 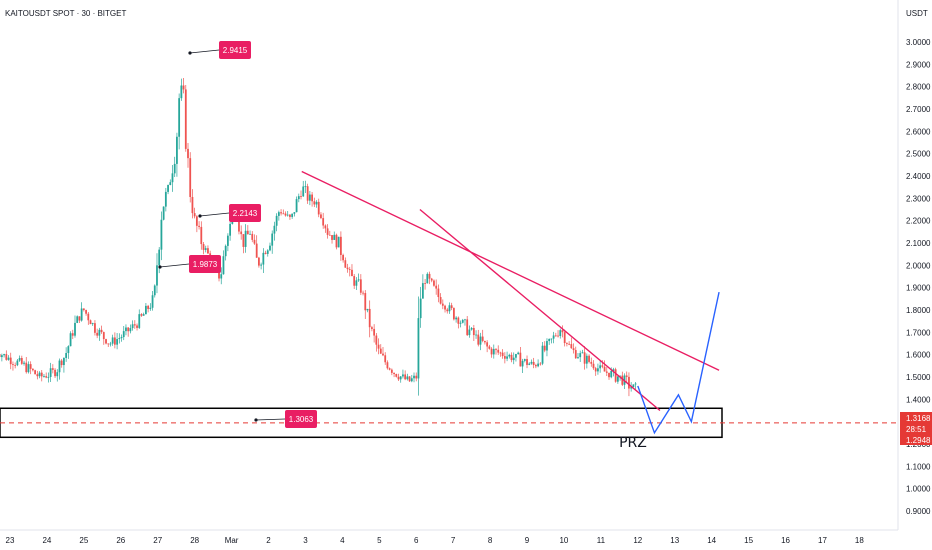 What do you see at coordinates (449, 423) in the screenshot?
I see `support-zone` at bounding box center [449, 423].